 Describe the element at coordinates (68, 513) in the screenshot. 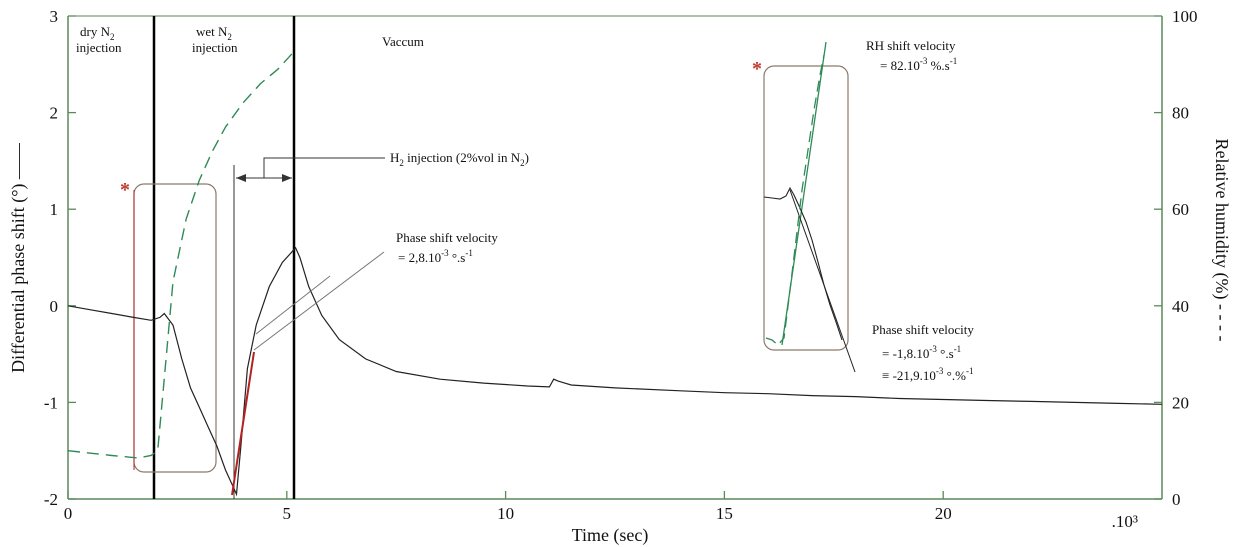

I see `x-tick-label: 0` at that location.